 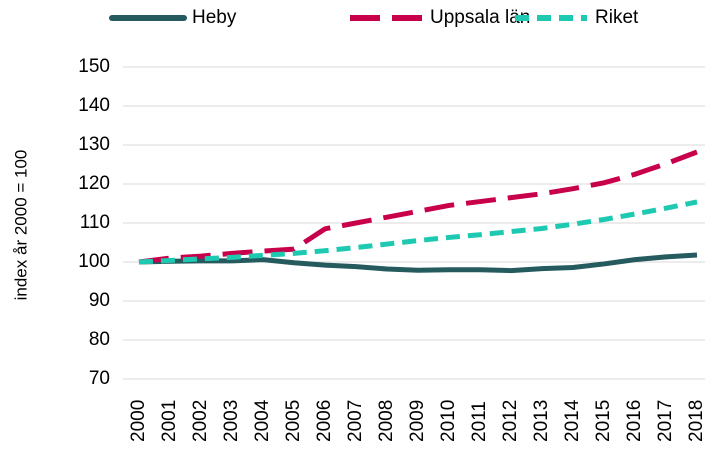 I want to click on x-tick-label: 2002, so click(x=200, y=421).